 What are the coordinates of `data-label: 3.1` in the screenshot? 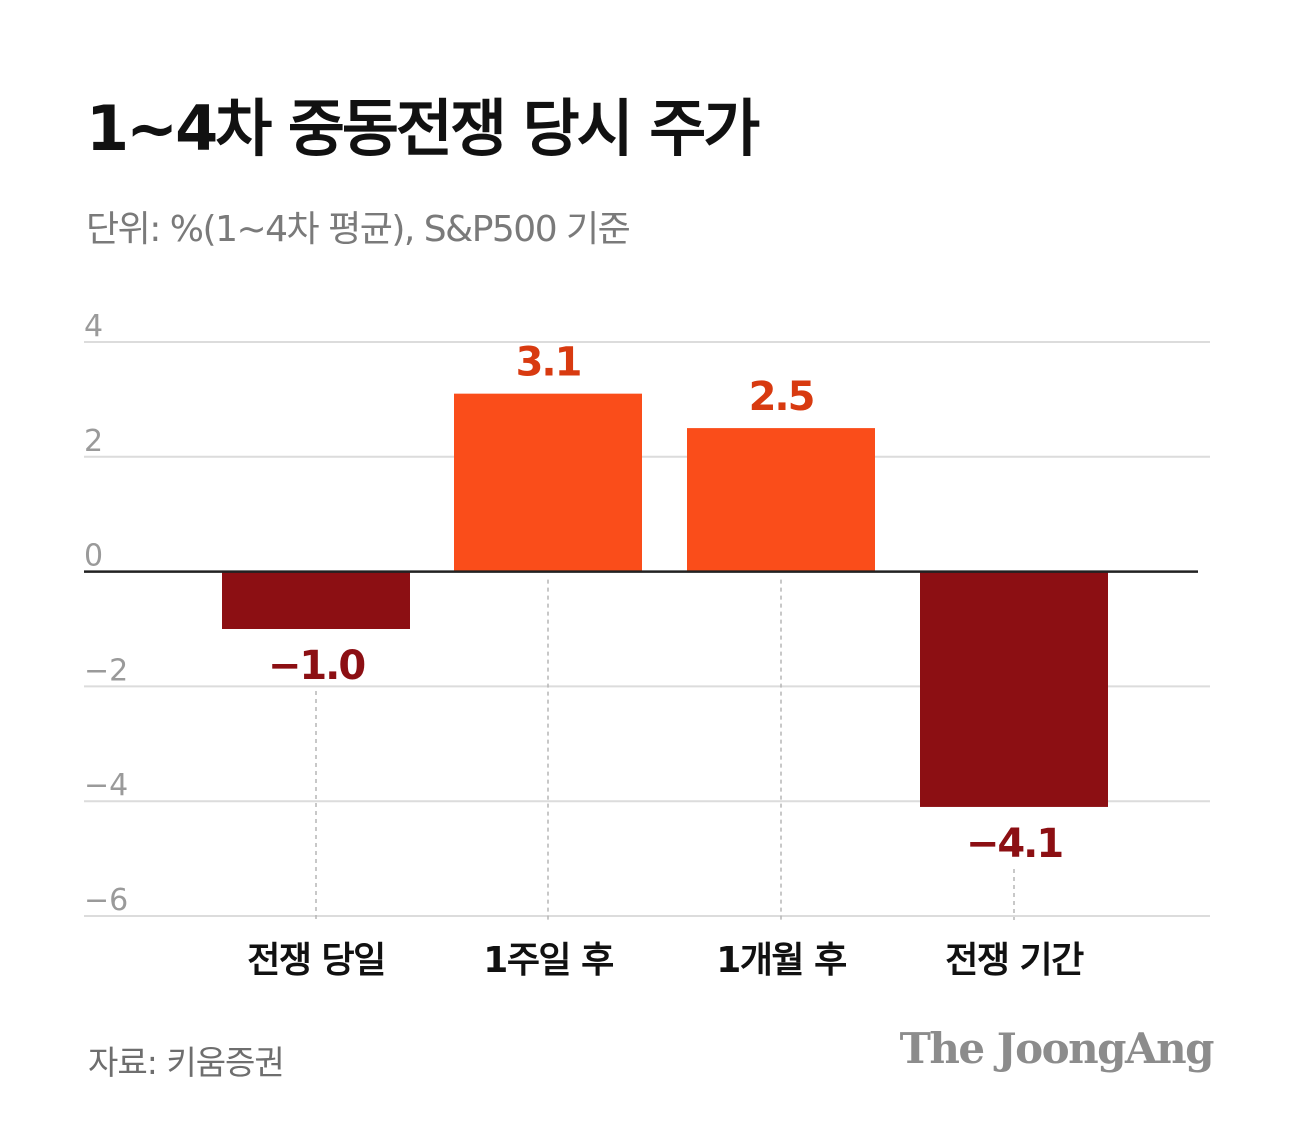 It's located at (548, 363).